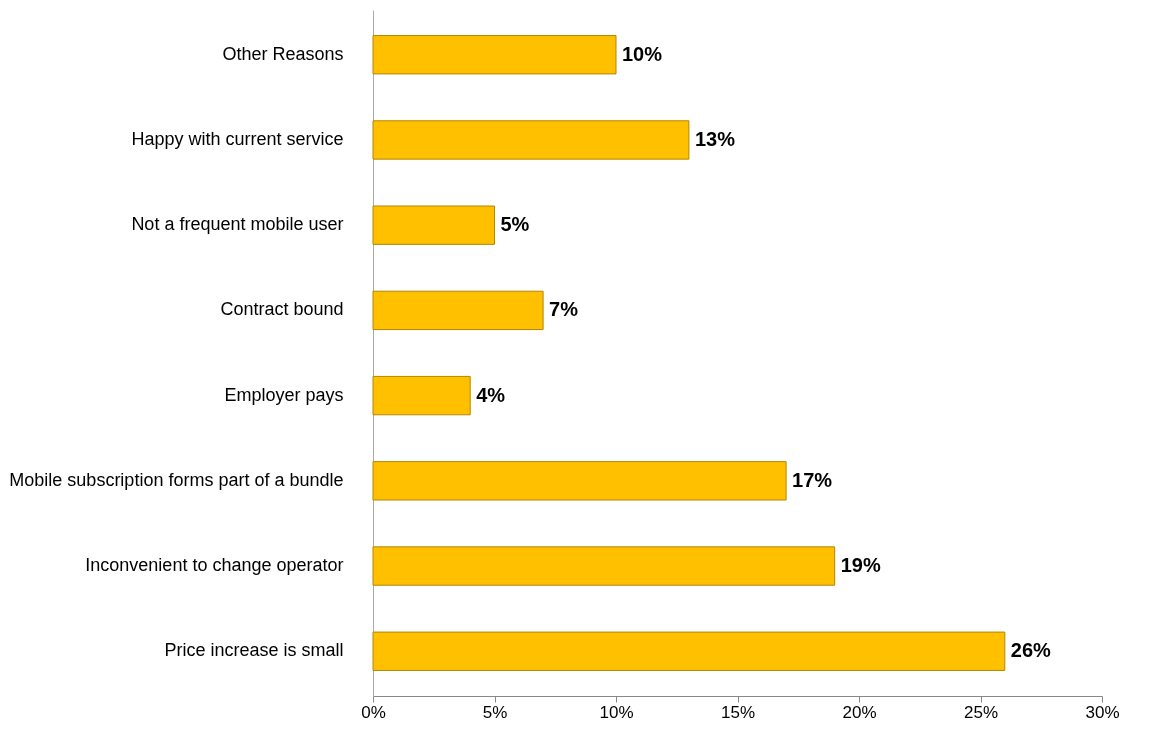 The image size is (1157, 738). What do you see at coordinates (616, 712) in the screenshot?
I see `x-tick-label: 10%` at bounding box center [616, 712].